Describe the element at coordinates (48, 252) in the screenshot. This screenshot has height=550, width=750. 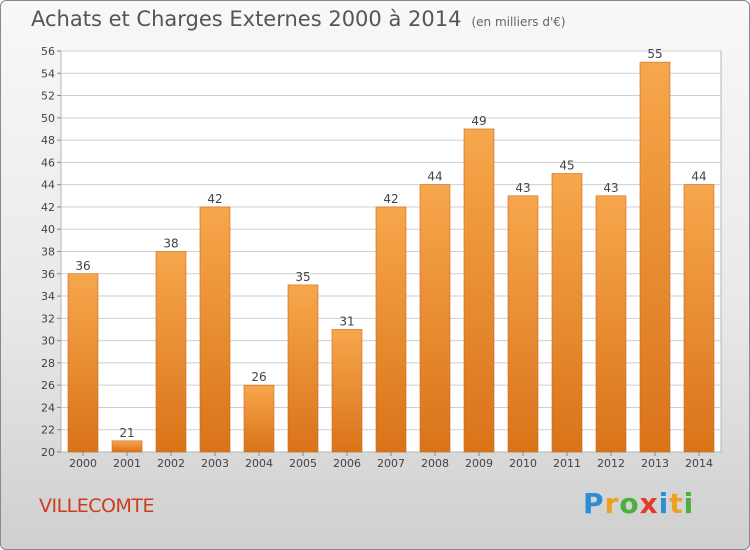
I see `y-tick-label: 38` at that location.